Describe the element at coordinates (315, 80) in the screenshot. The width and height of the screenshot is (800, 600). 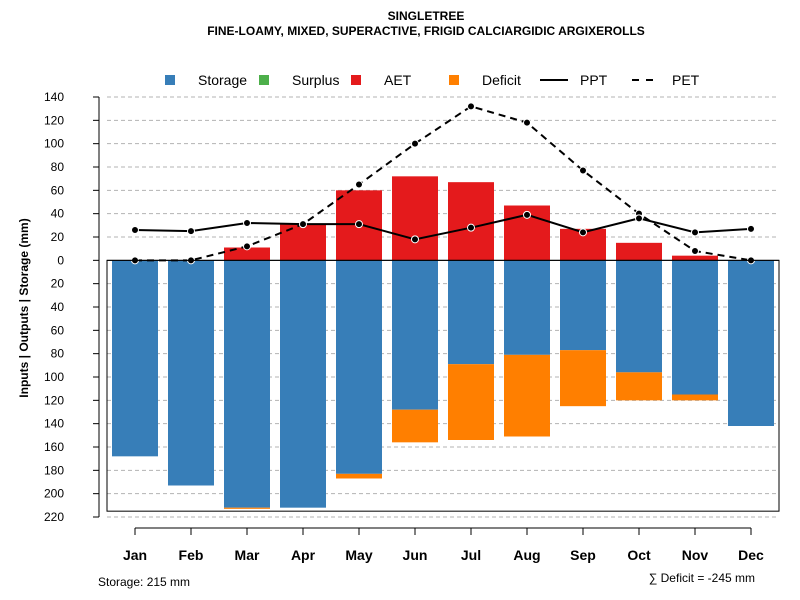
I see `legend-label: Surplus` at that location.